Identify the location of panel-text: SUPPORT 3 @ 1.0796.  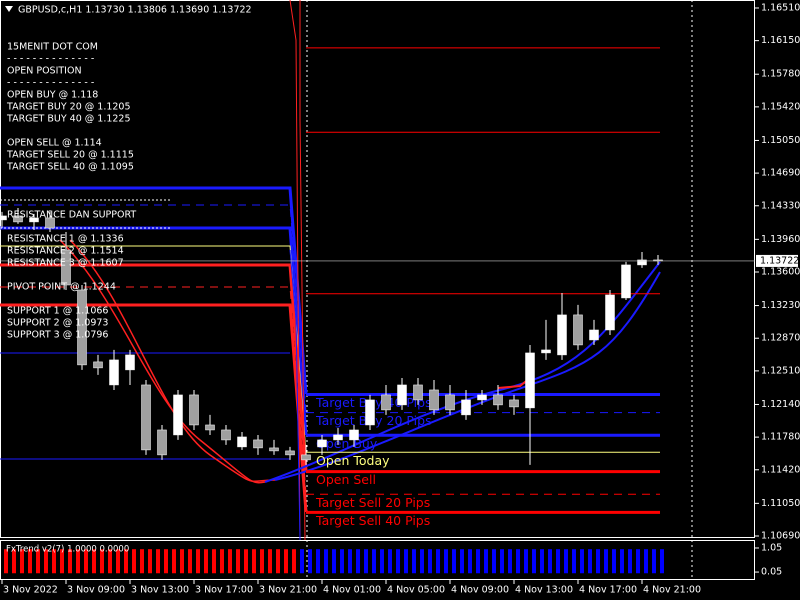
(57, 335).